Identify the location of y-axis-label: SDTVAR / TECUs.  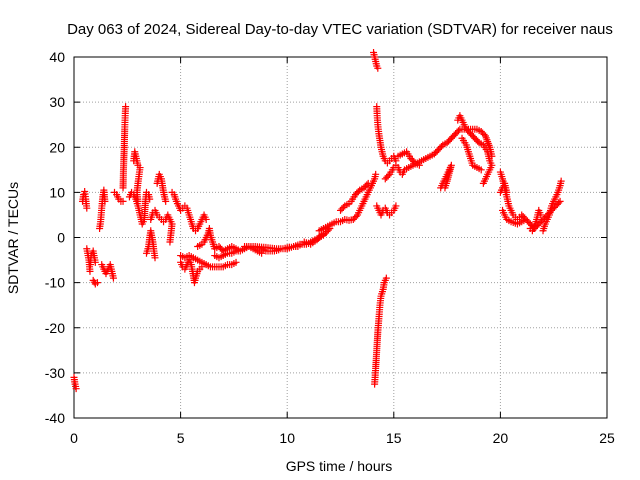
(13, 238).